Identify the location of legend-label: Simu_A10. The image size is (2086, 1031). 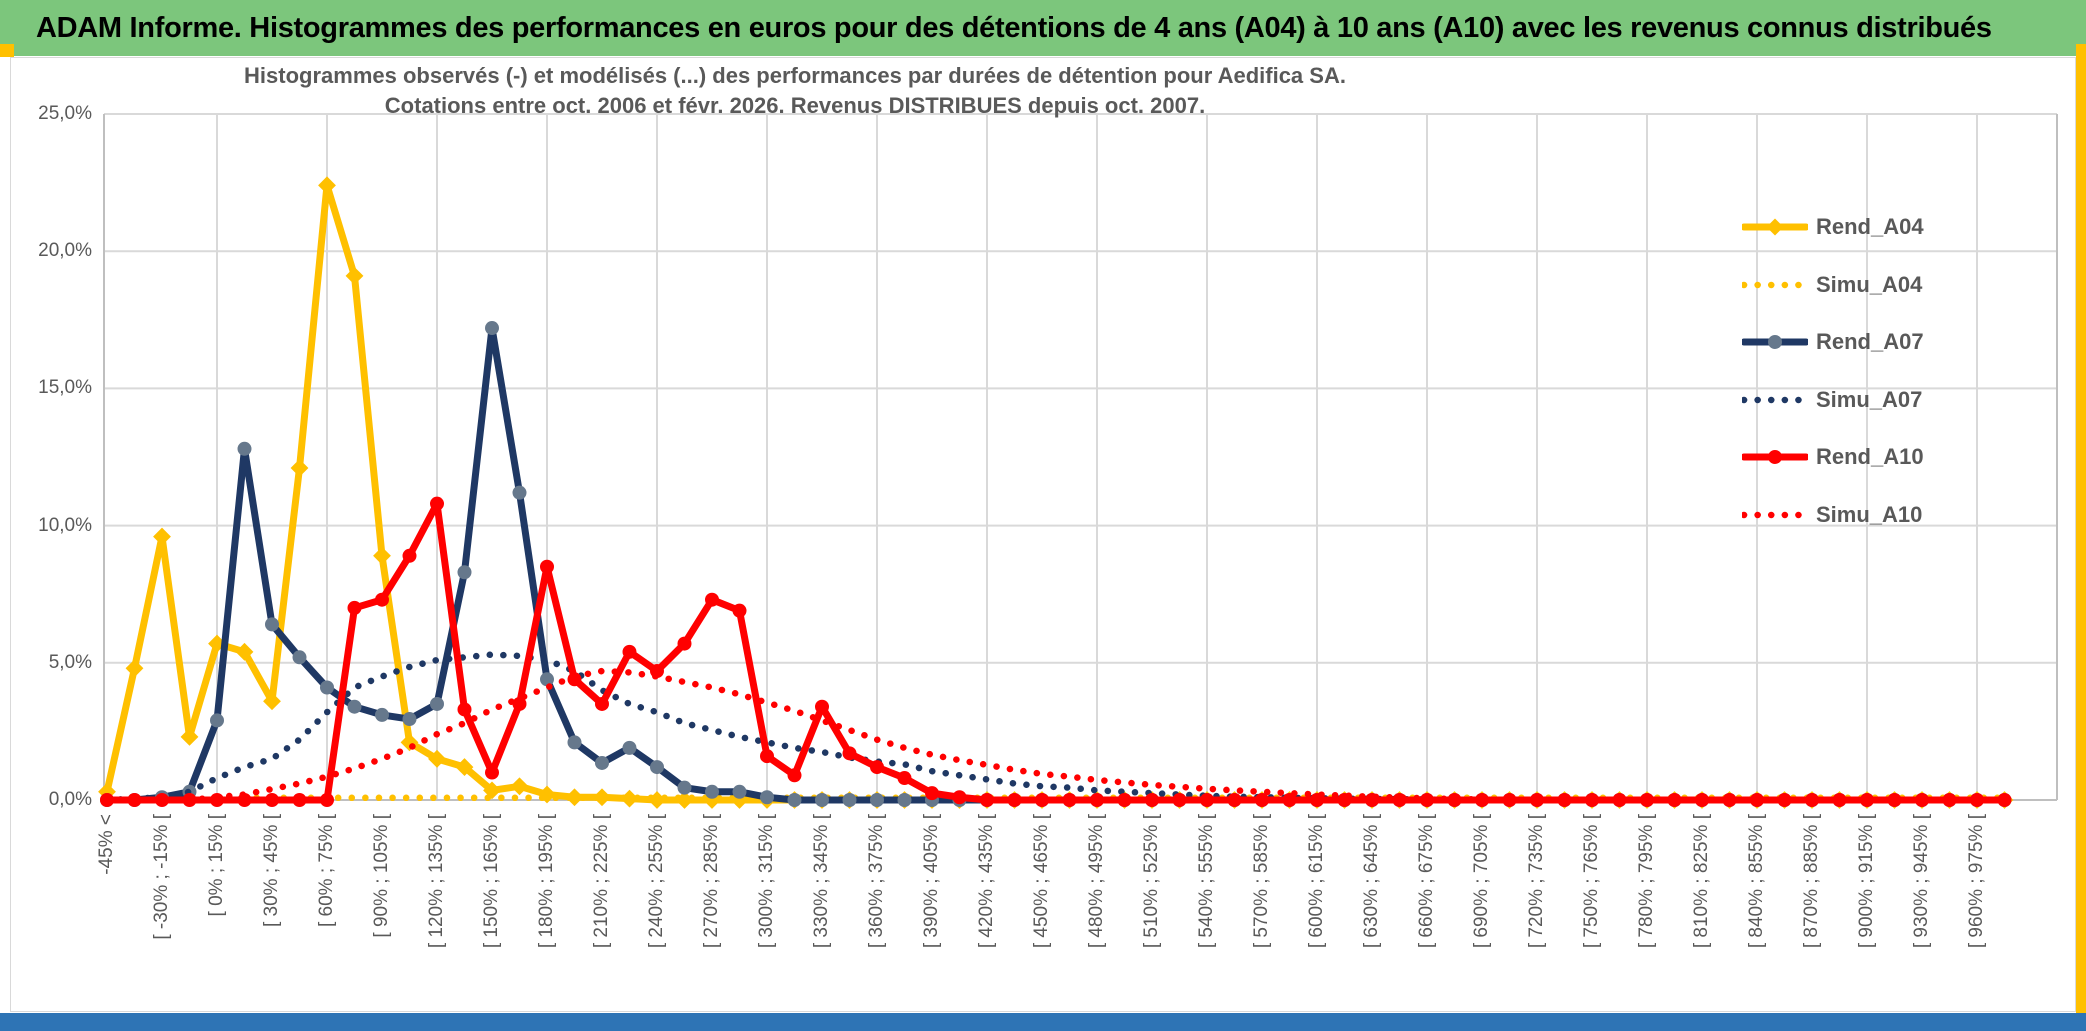
(1869, 514).